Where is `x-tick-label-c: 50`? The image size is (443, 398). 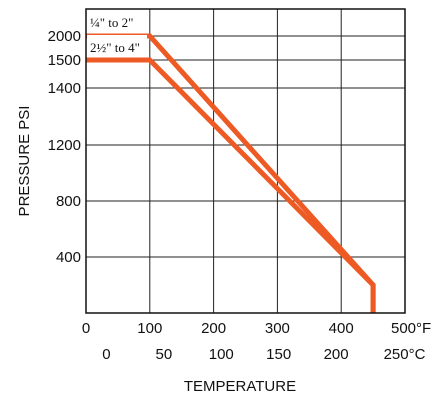 x-tick-label-c: 50 is located at coordinates (163, 354).